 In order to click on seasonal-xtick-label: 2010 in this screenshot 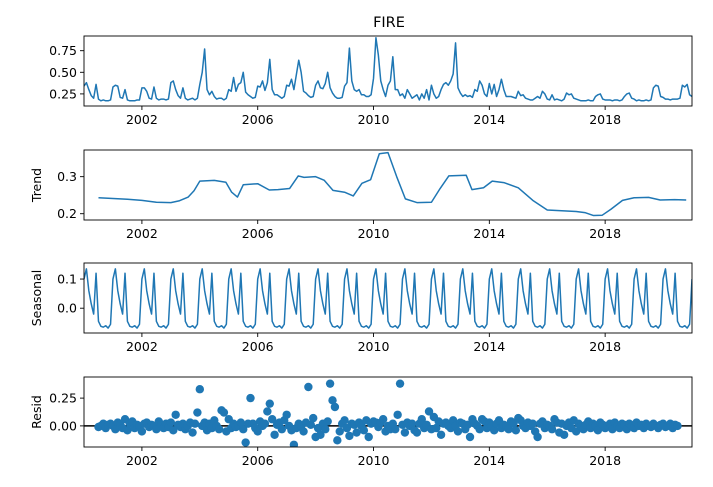, I will do `click(374, 346)`.